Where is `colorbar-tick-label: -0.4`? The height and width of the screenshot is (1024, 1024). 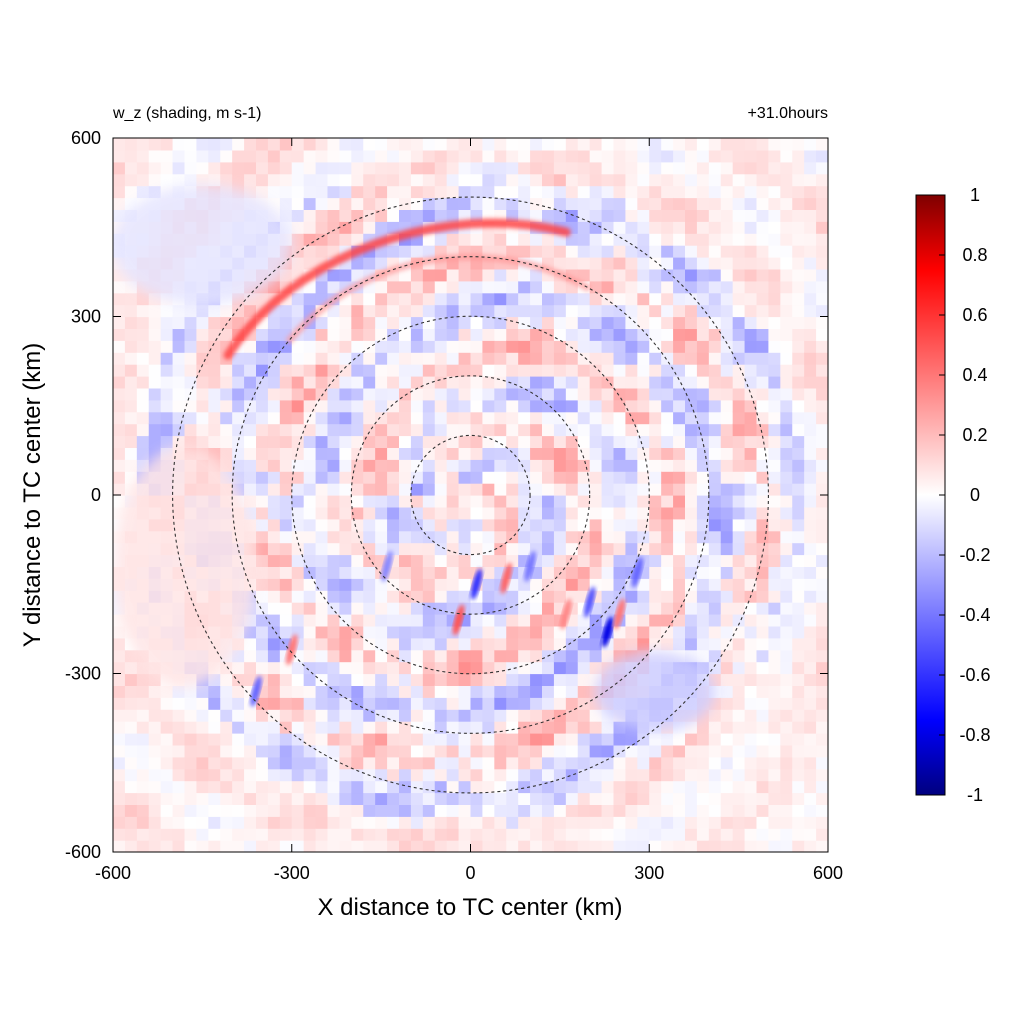
colorbar-tick-label: -0.4 is located at coordinates (974, 615).